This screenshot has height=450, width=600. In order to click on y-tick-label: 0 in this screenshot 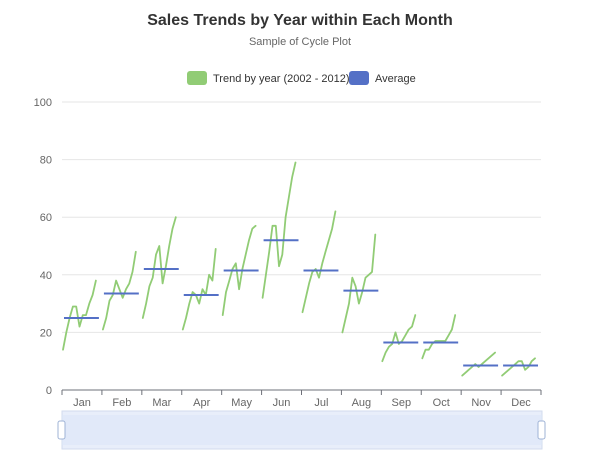, I will do `click(49, 391)`.